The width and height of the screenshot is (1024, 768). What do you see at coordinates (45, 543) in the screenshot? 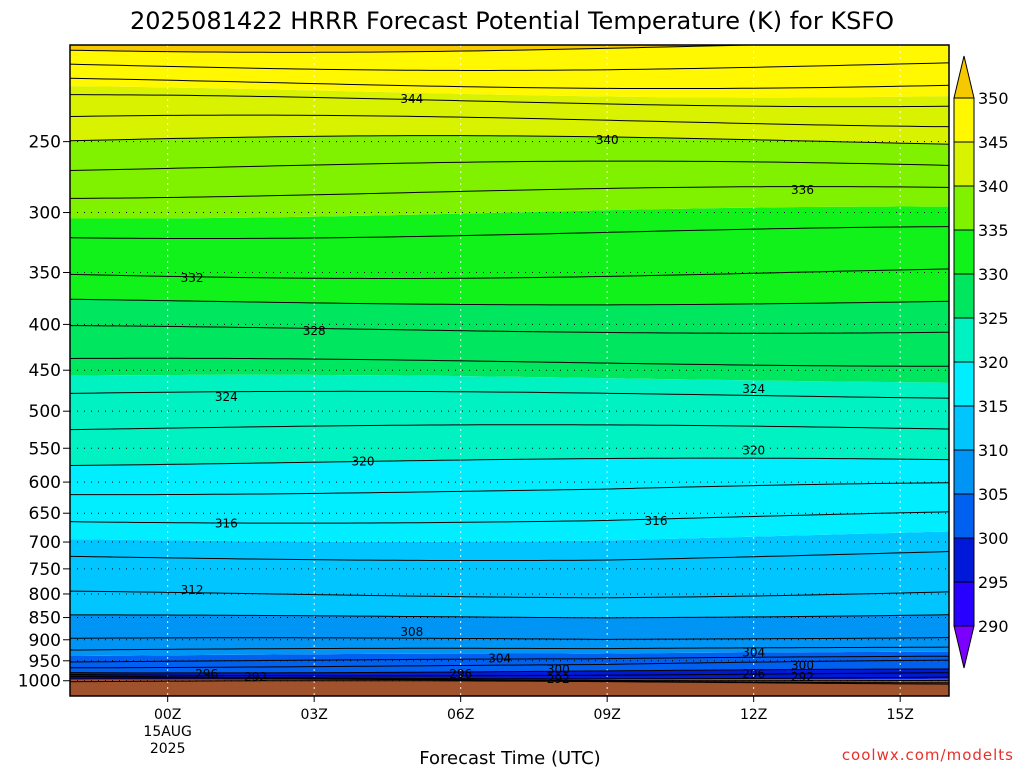
I see `y-tick-label: 700` at bounding box center [45, 543].